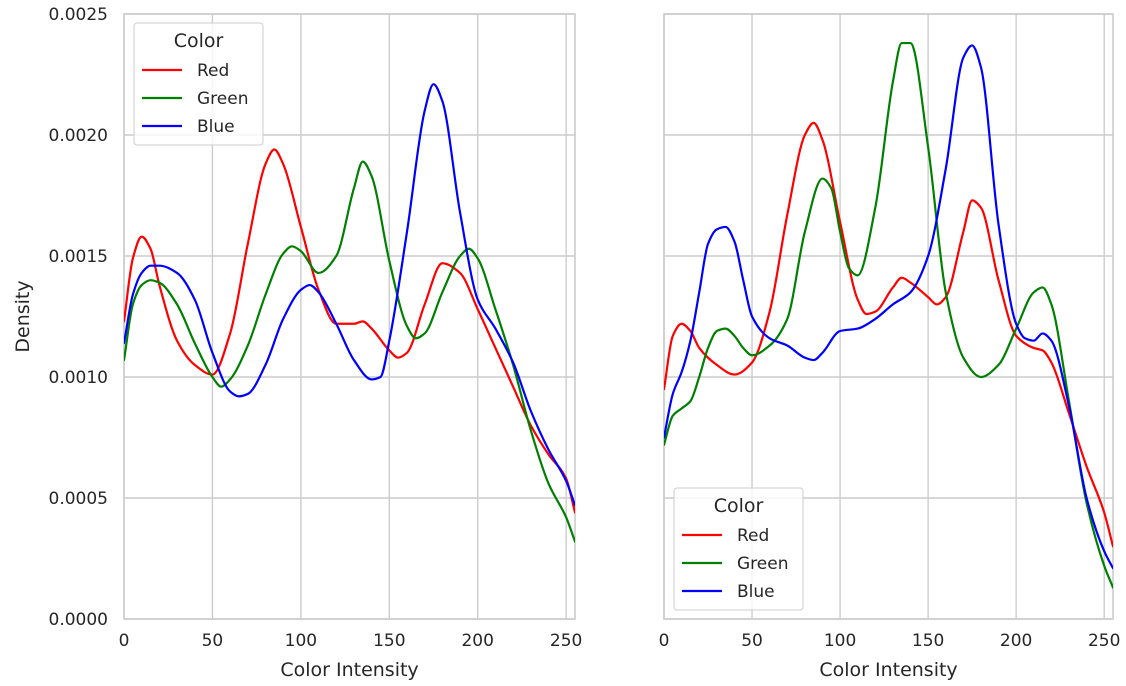 The image size is (1126, 686). Describe the element at coordinates (78, 257) in the screenshot. I see `y-tick-label: 0.0015` at that location.